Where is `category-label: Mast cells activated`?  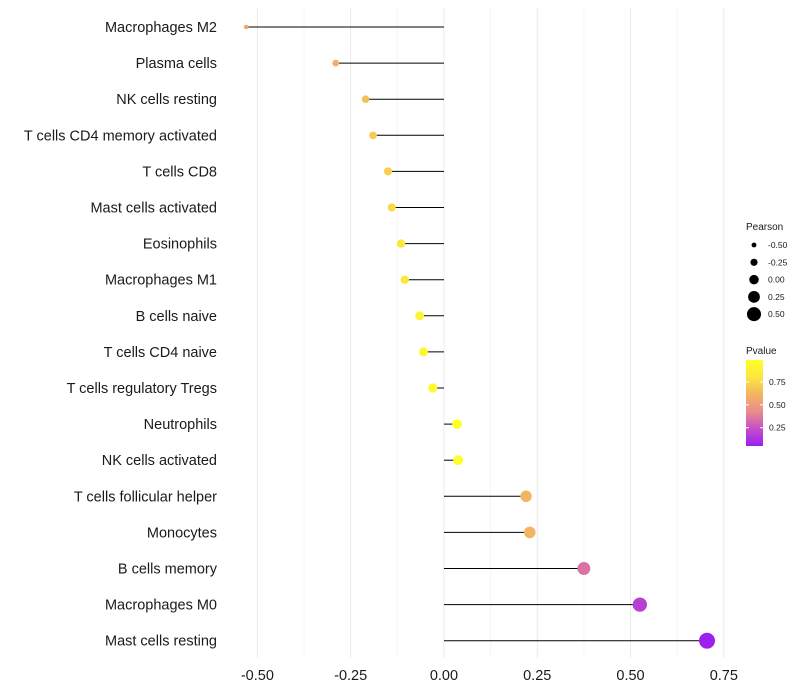 category-label: Mast cells activated is located at coordinates (153, 209).